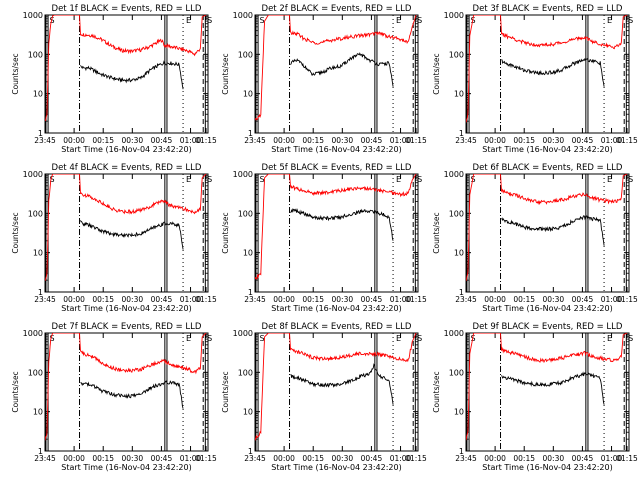  What do you see at coordinates (337, 327) in the screenshot?
I see `panel-title: Det 8f BLACK = Events, RED = LLD` at bounding box center [337, 327].